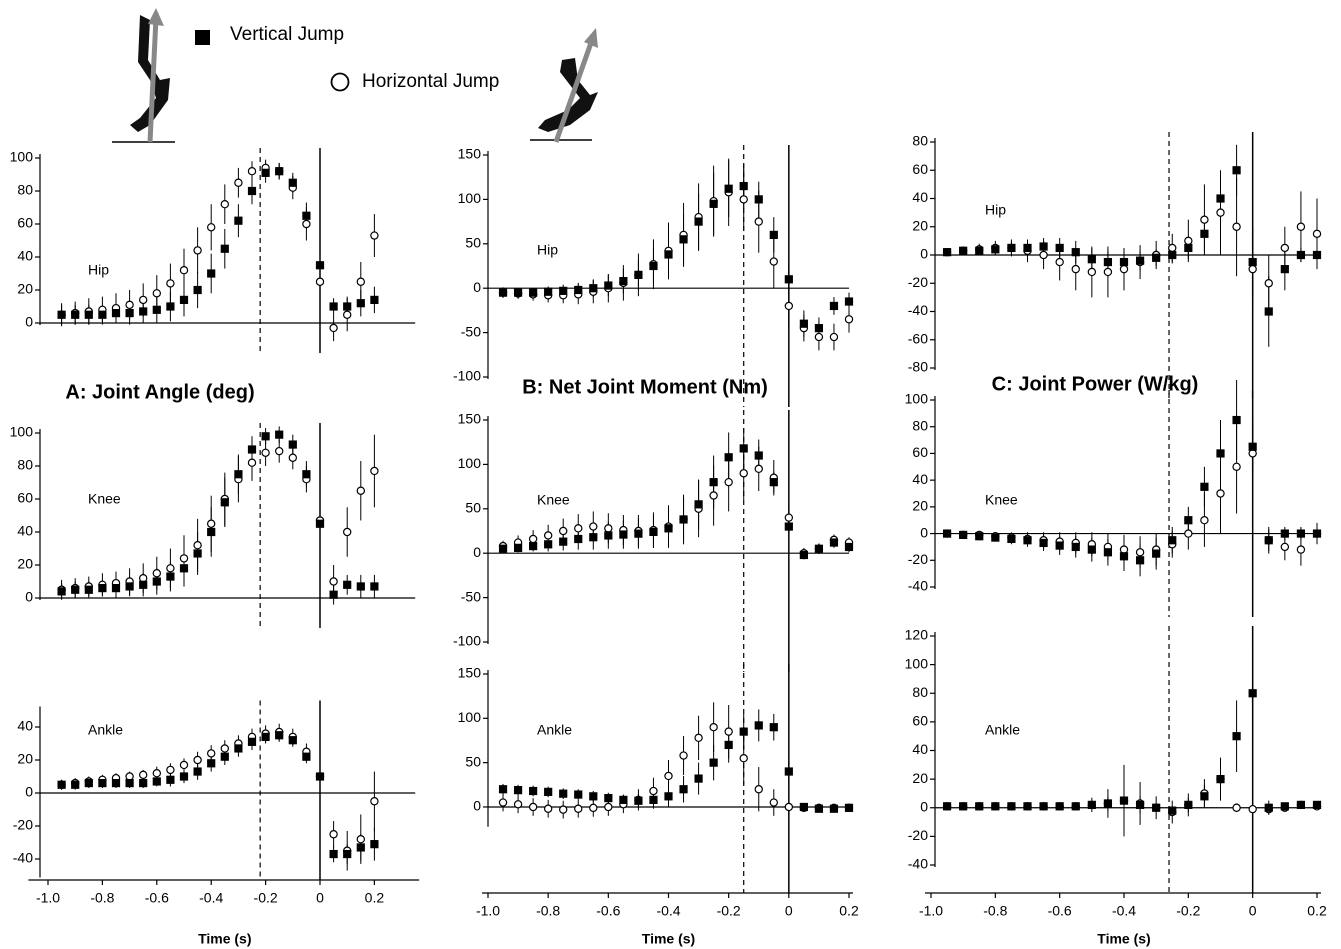 This screenshot has height=949, width=1341. I want to click on y-tick-label: 150, so click(470, 419).